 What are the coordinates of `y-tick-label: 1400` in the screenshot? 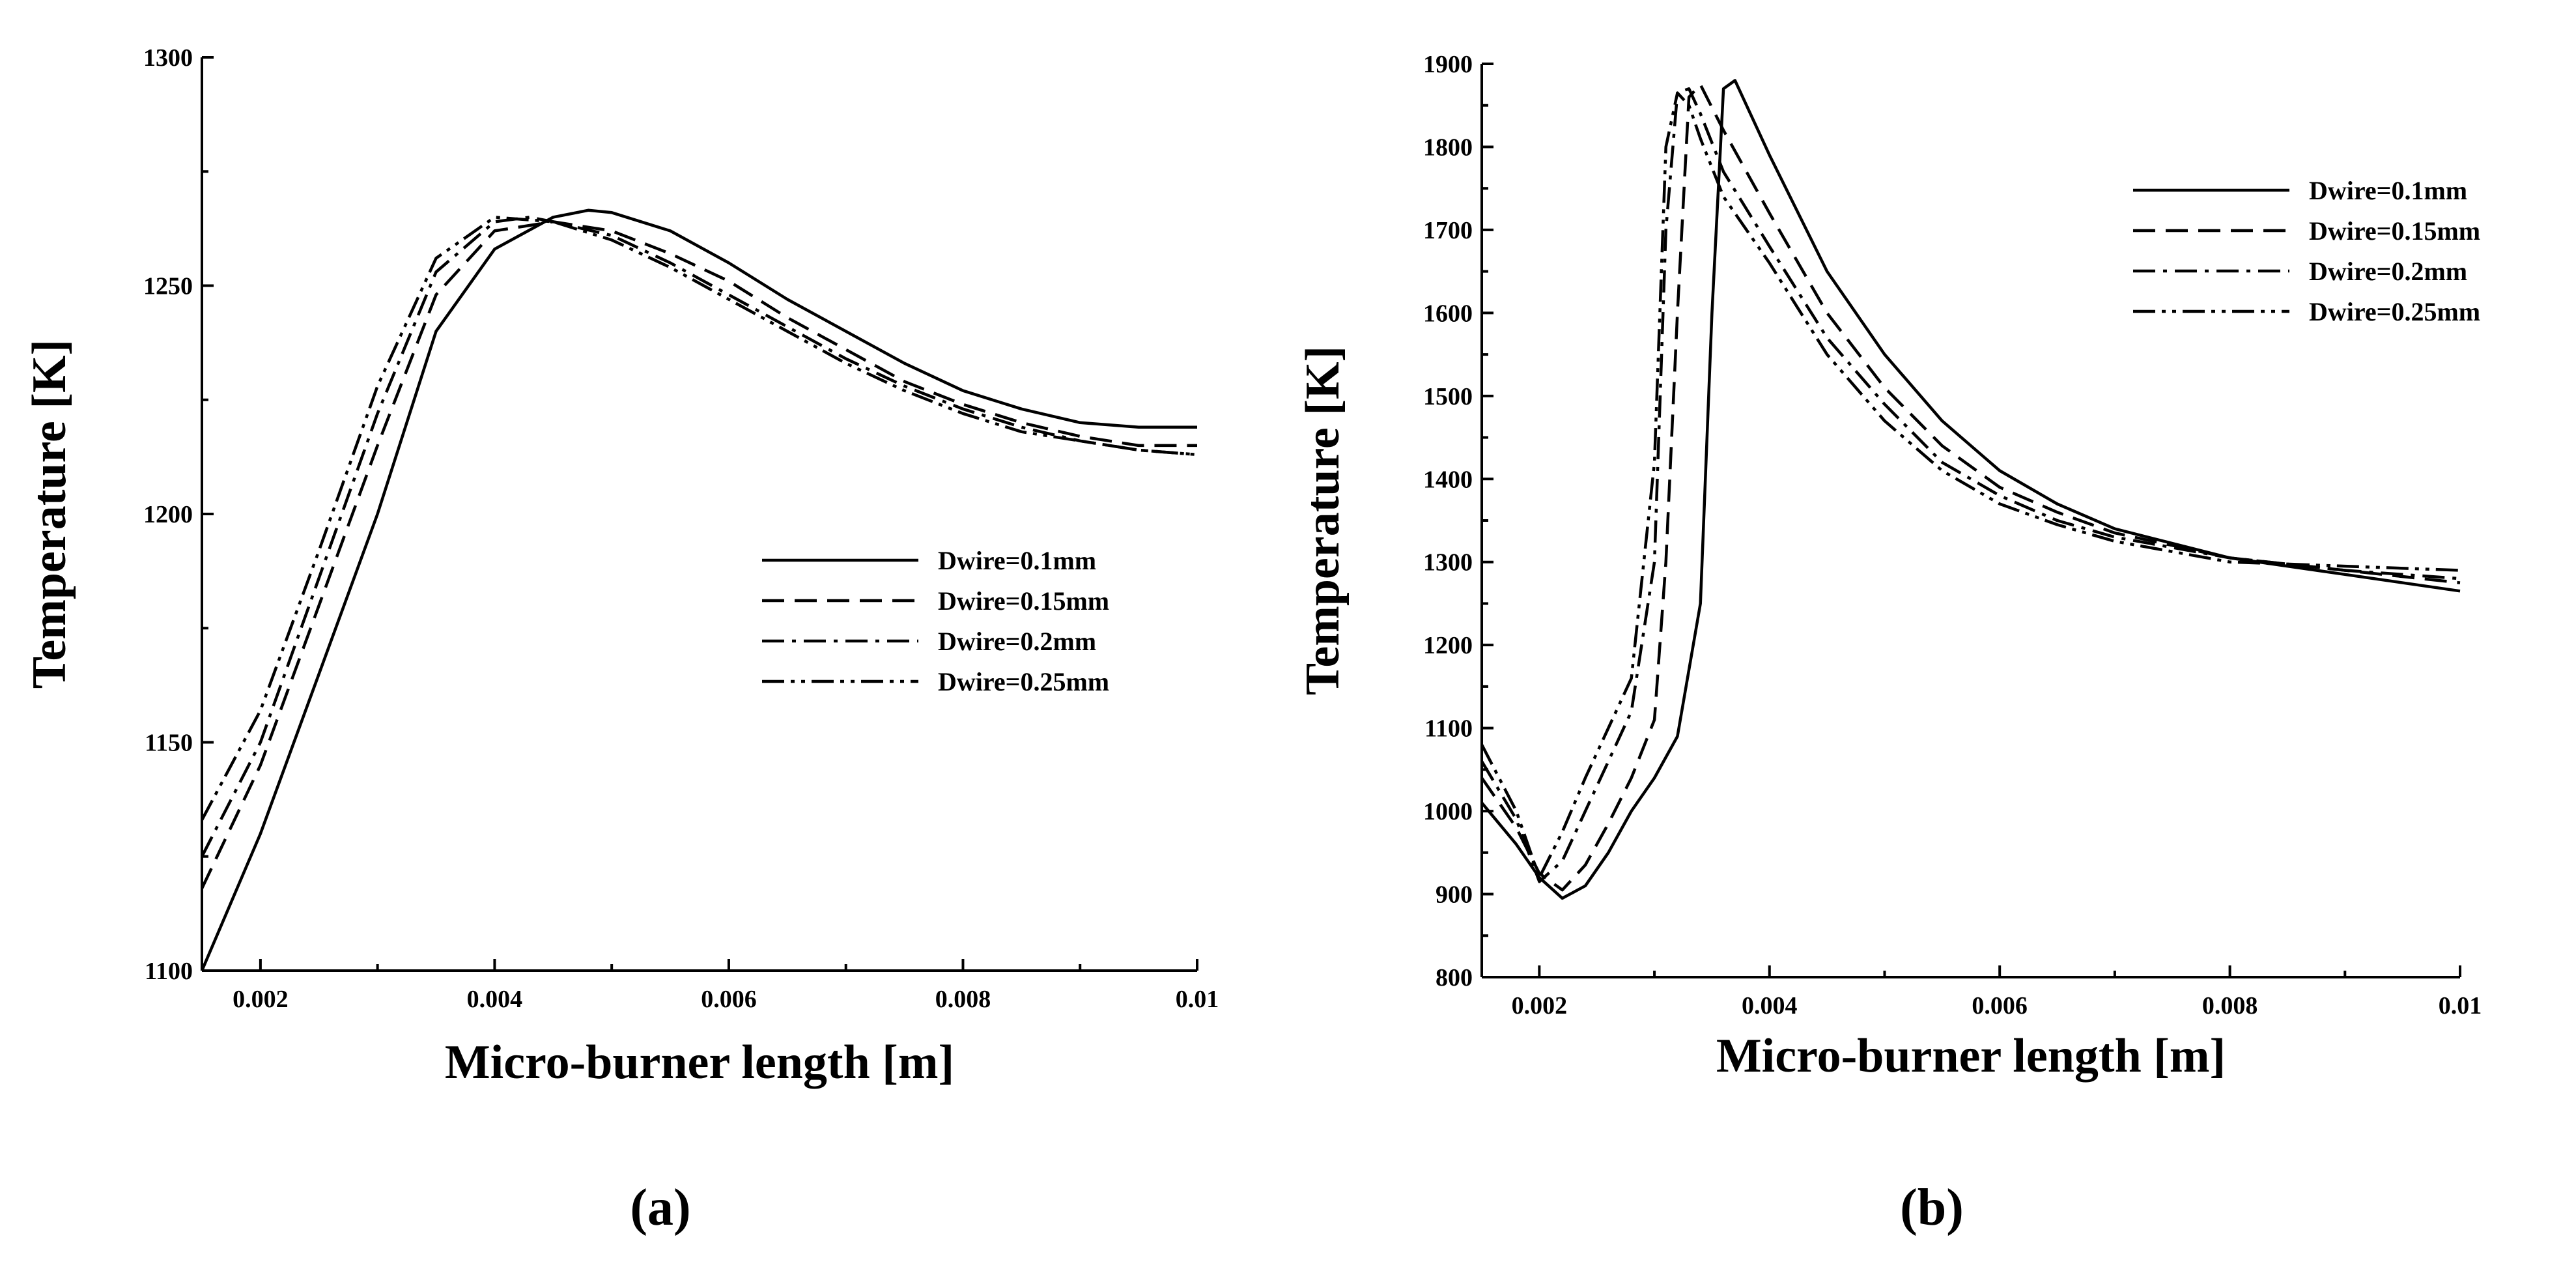 It's located at (1448, 479).